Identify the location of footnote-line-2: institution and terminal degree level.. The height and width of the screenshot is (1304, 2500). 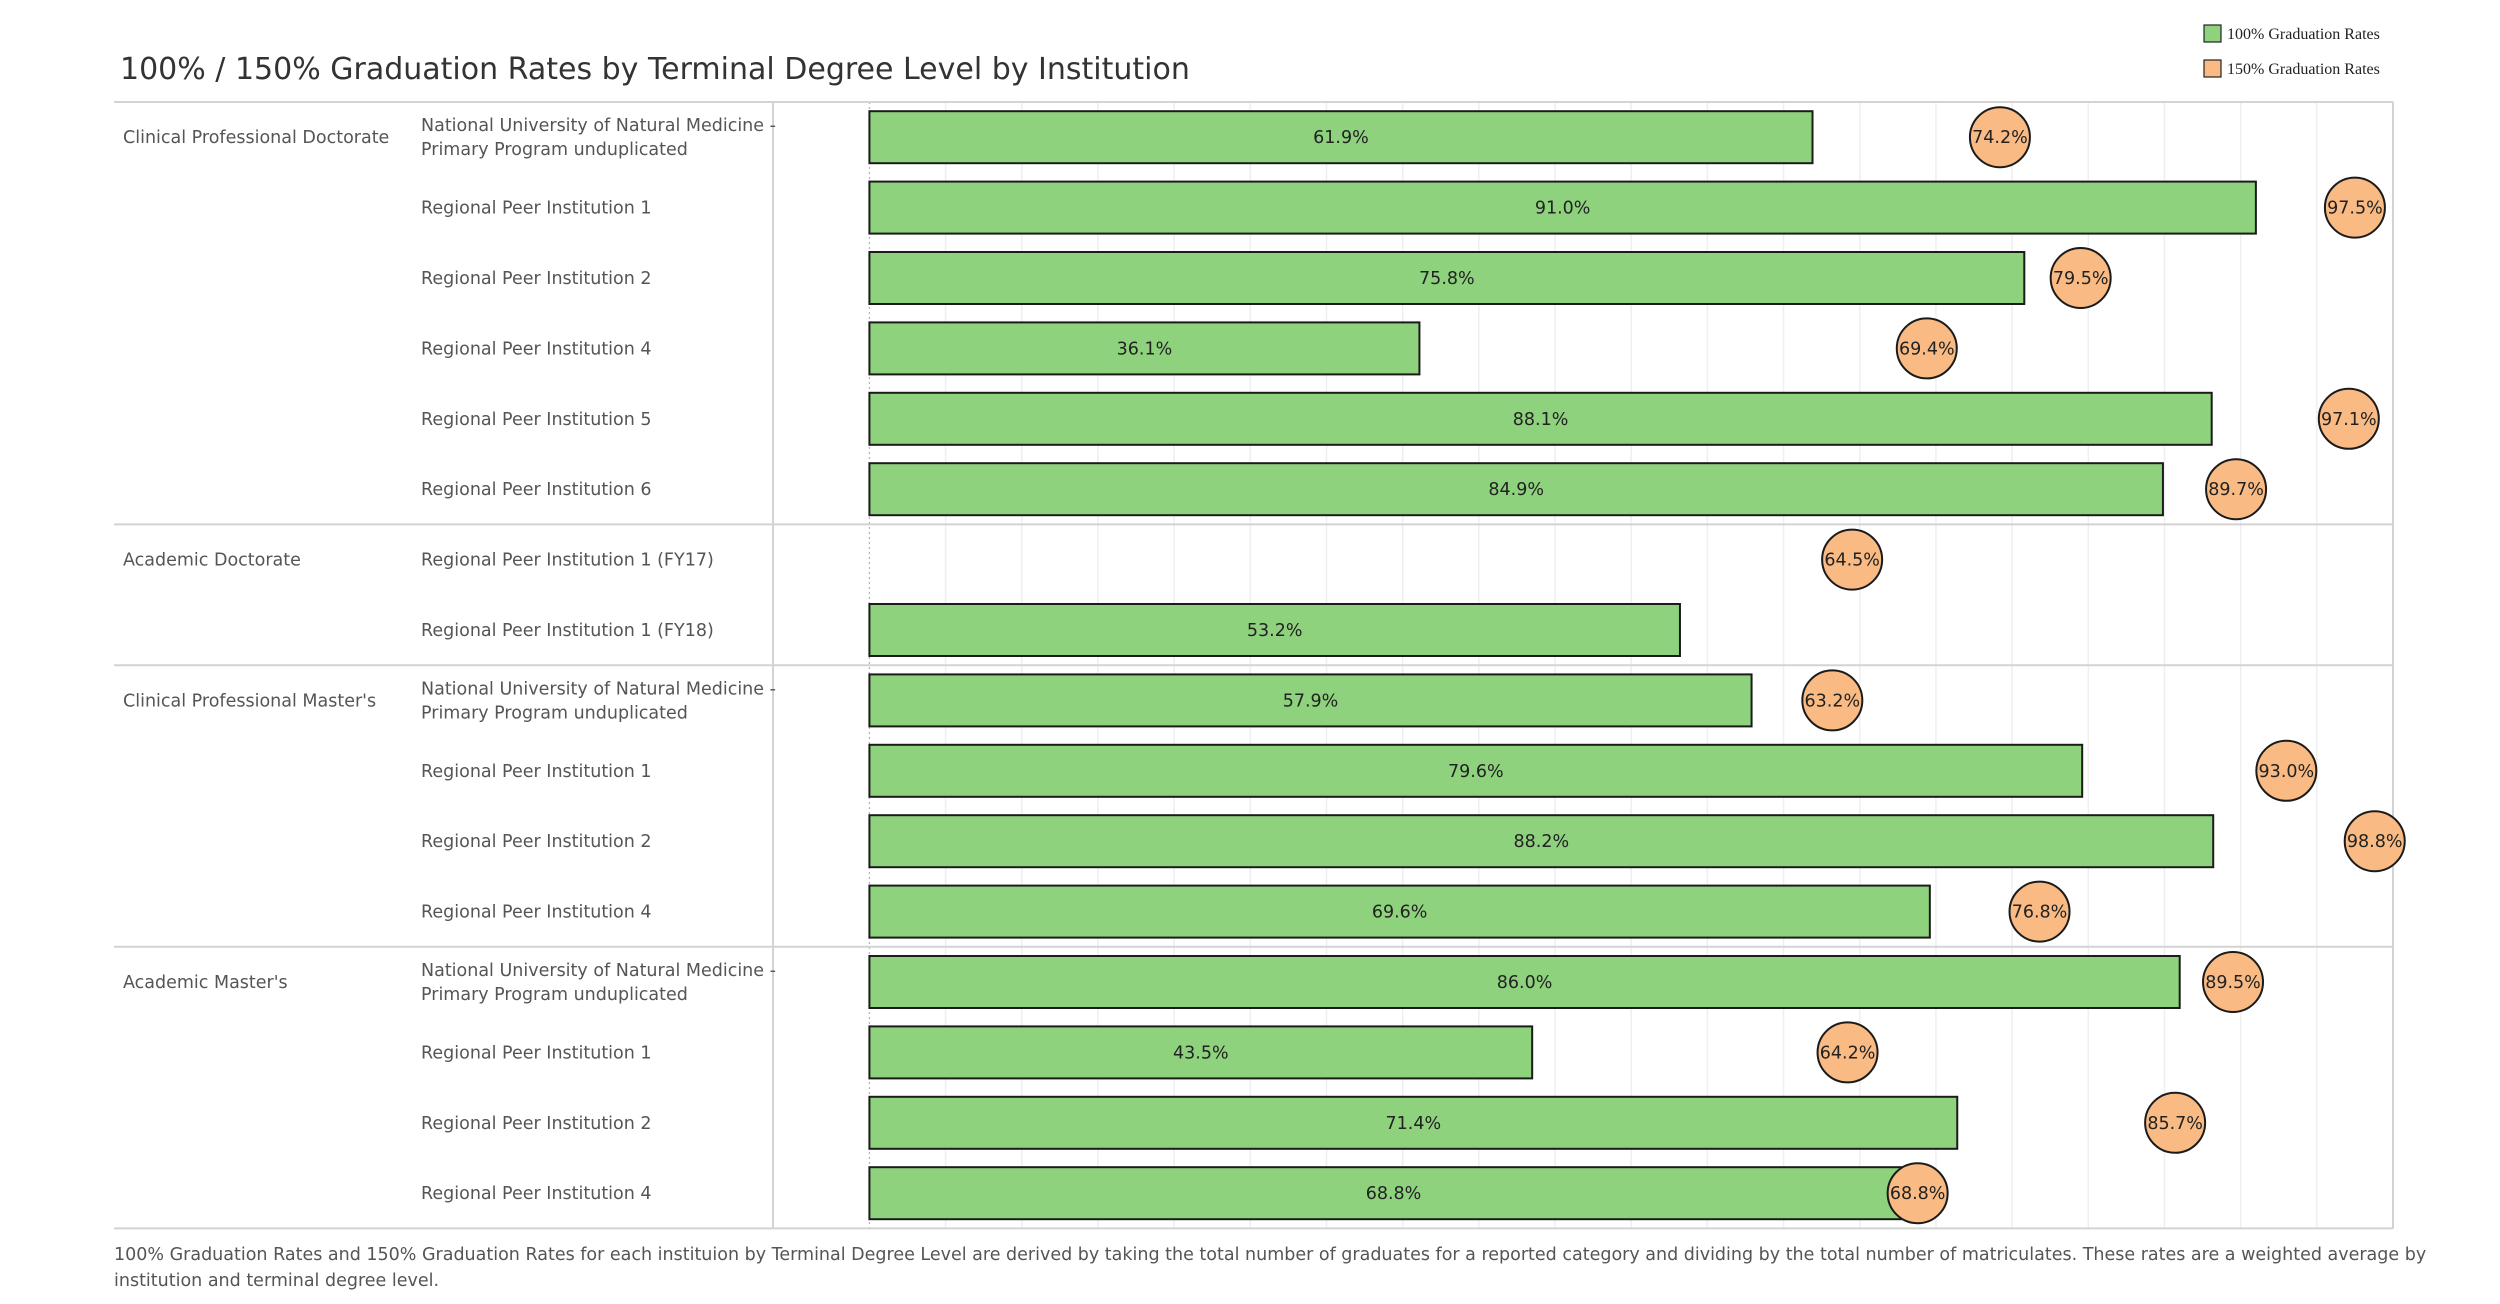
(276, 1281).